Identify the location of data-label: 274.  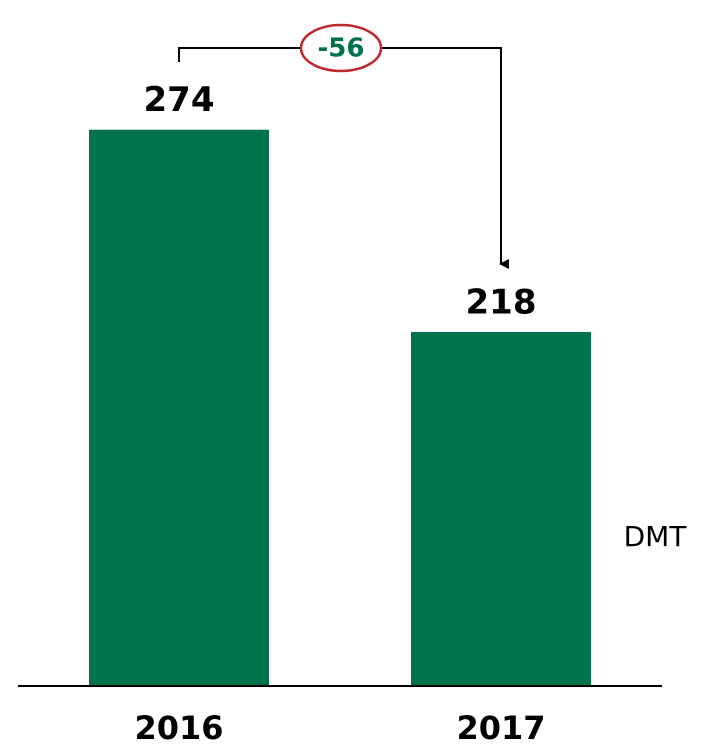
(179, 100).